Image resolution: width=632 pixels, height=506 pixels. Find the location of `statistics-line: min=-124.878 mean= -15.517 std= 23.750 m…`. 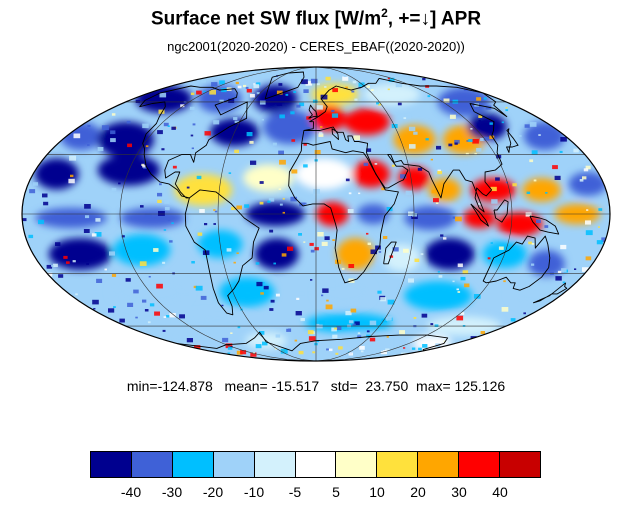

statistics-line: min=-124.878 mean= -15.517 std= 23.750 m… is located at coordinates (316, 386).